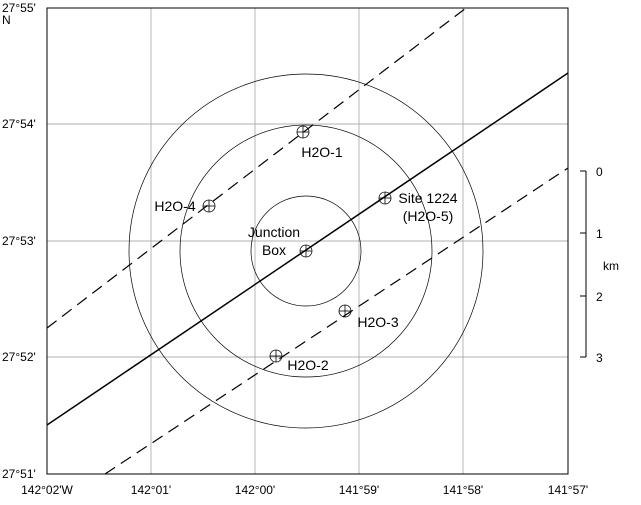 The image size is (641, 505). Describe the element at coordinates (583, 264) in the screenshot. I see `scale-bar` at that location.